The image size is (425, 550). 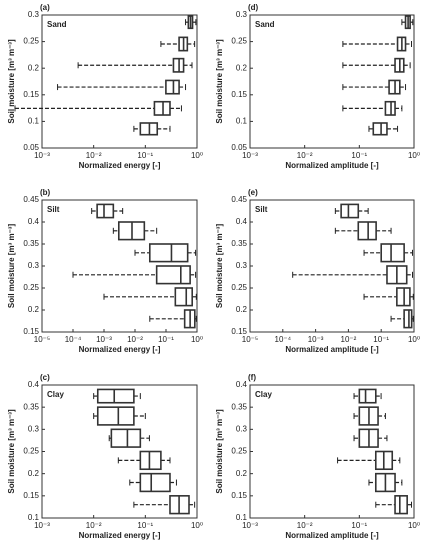 I want to click on panel-title: (b), so click(x=45, y=192).